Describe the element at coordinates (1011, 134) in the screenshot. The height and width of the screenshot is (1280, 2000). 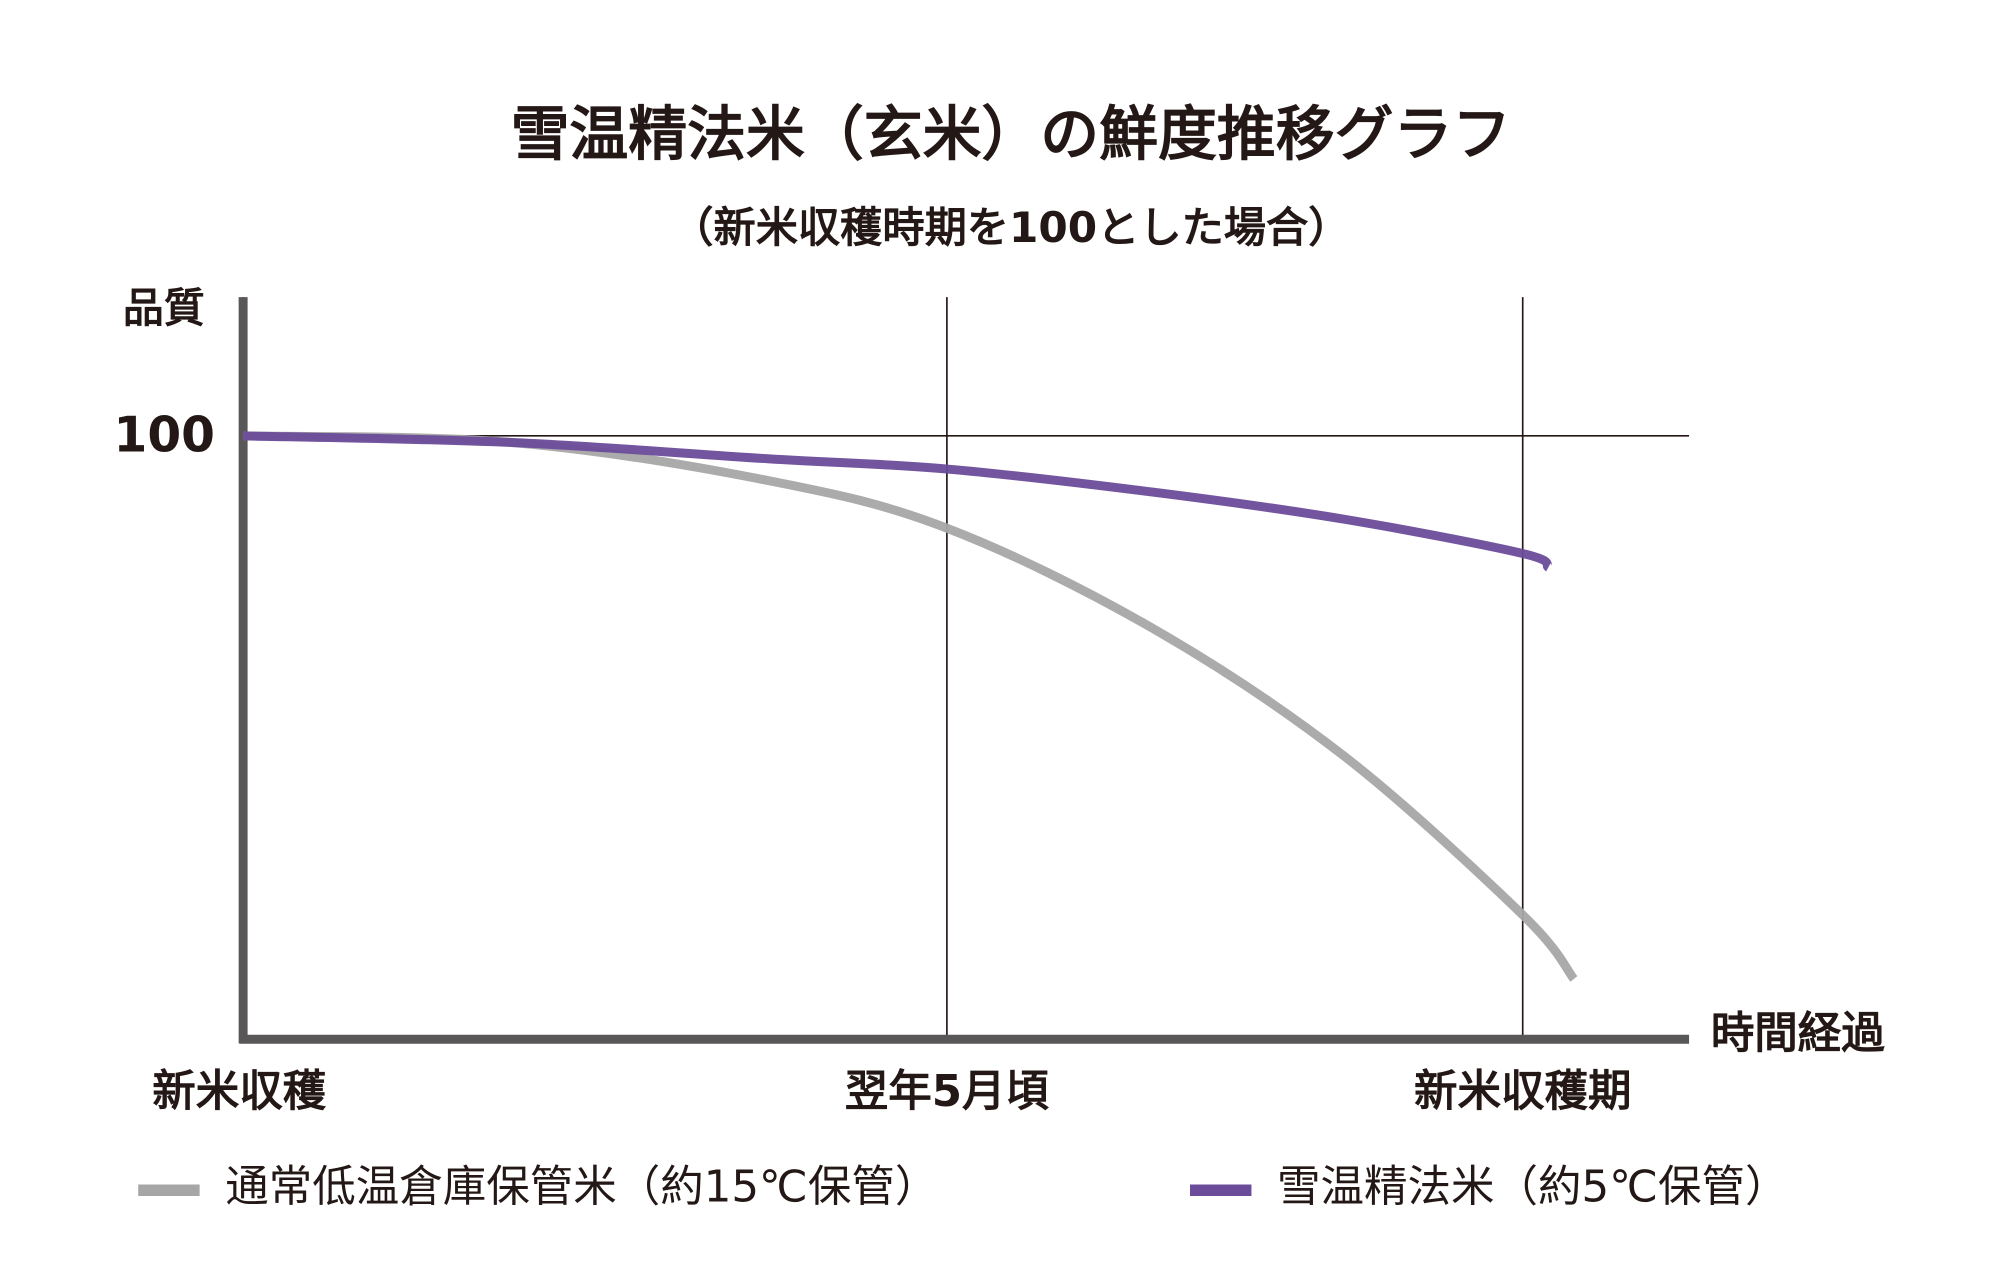
I see `chart-title: 雪温精法米（玄米）の鮮度推移グラフ` at that location.